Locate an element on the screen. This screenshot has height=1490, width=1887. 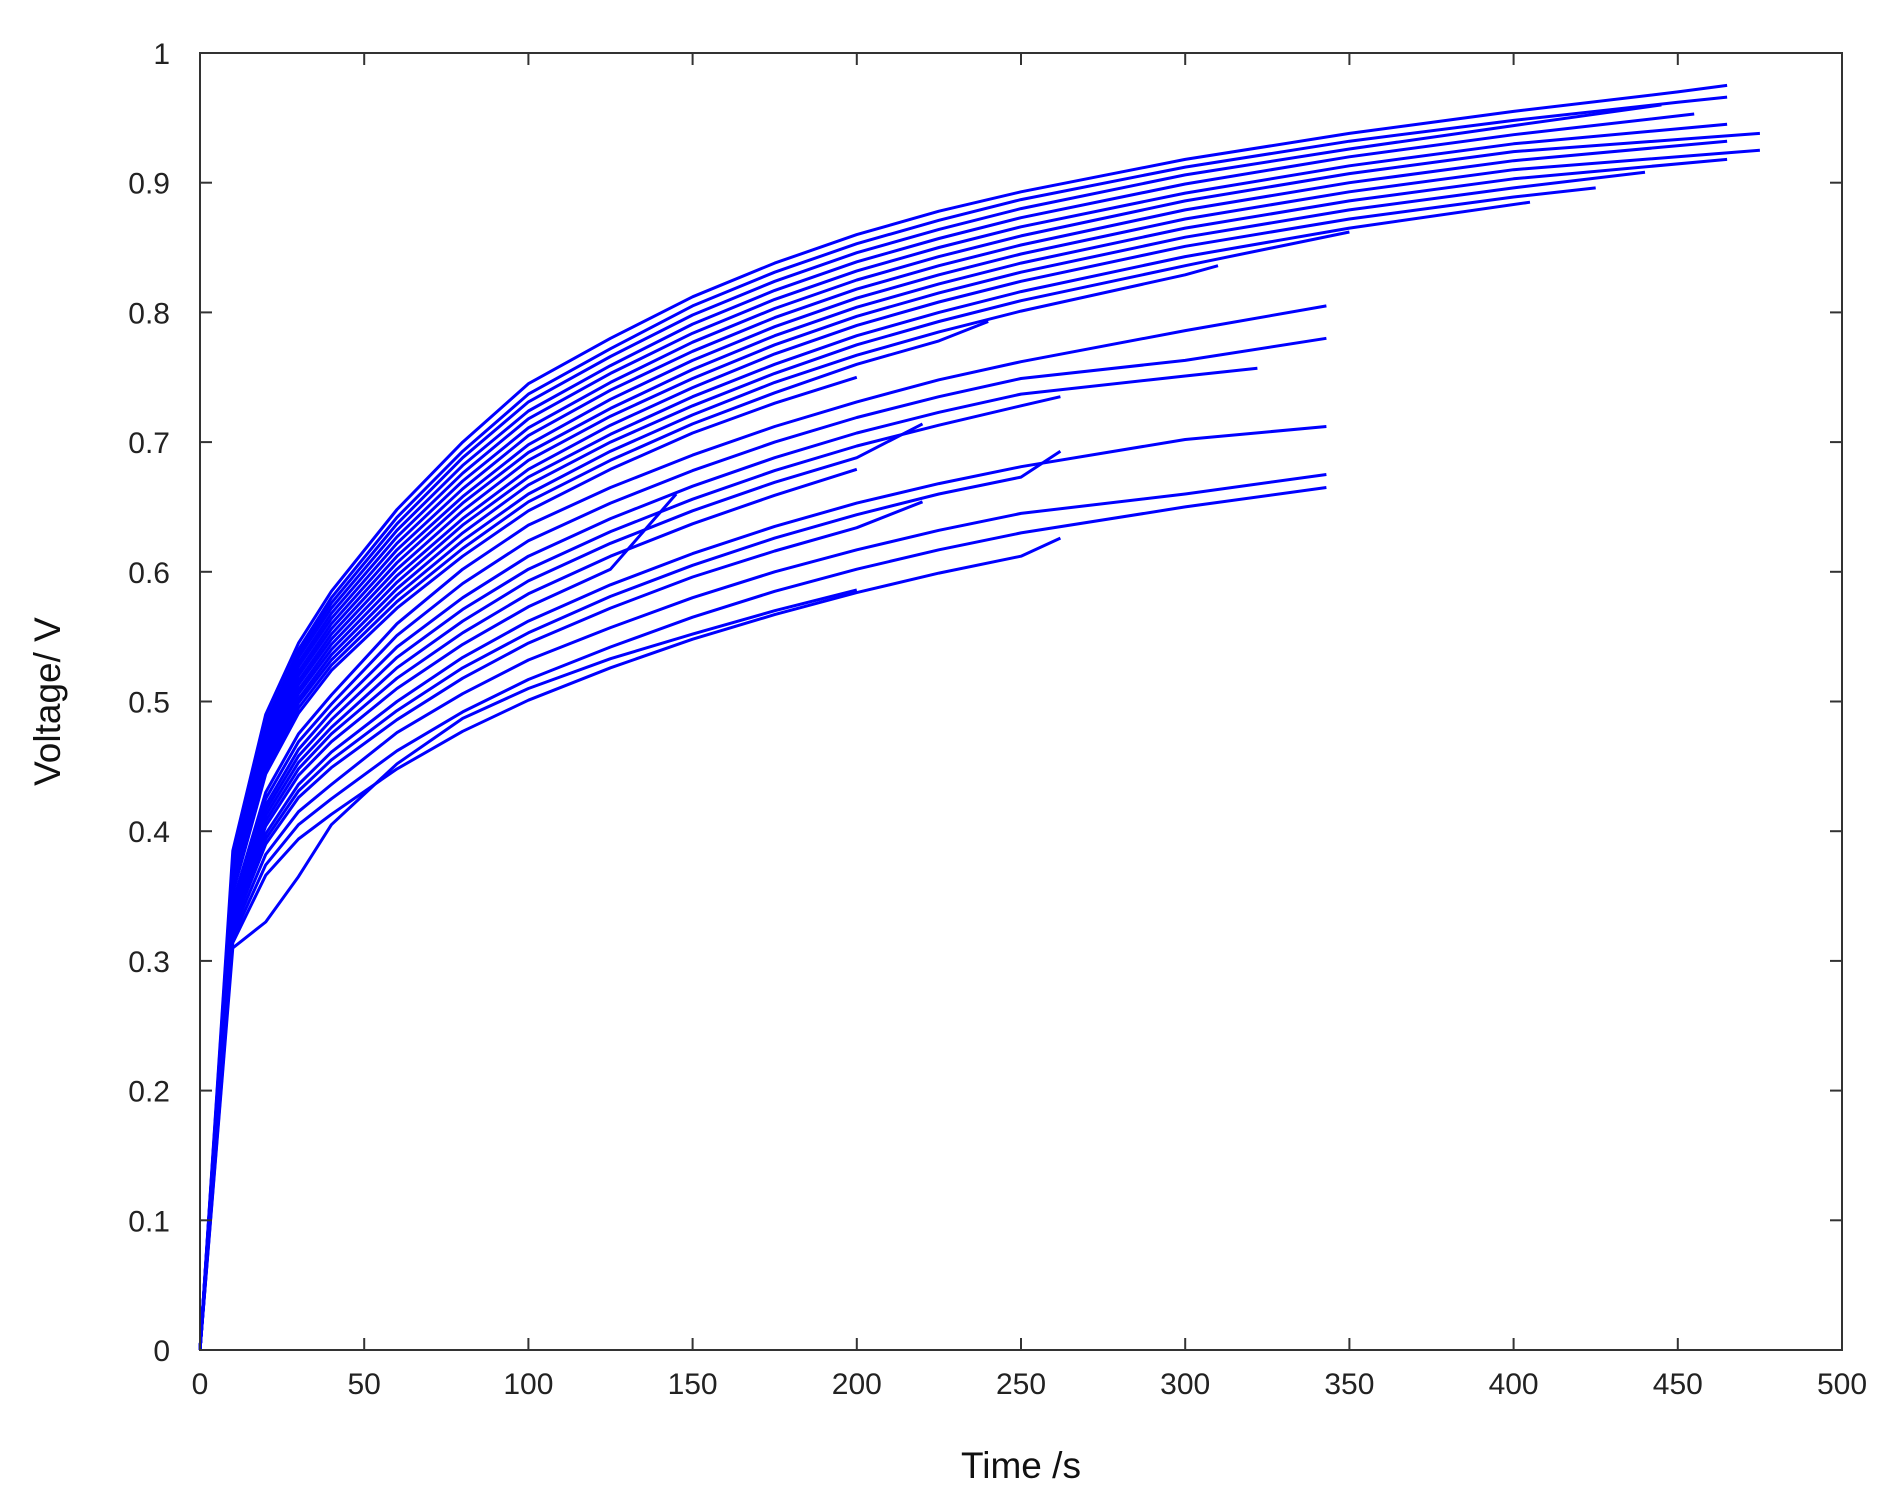
x-tick-label: 150 is located at coordinates (693, 1384).